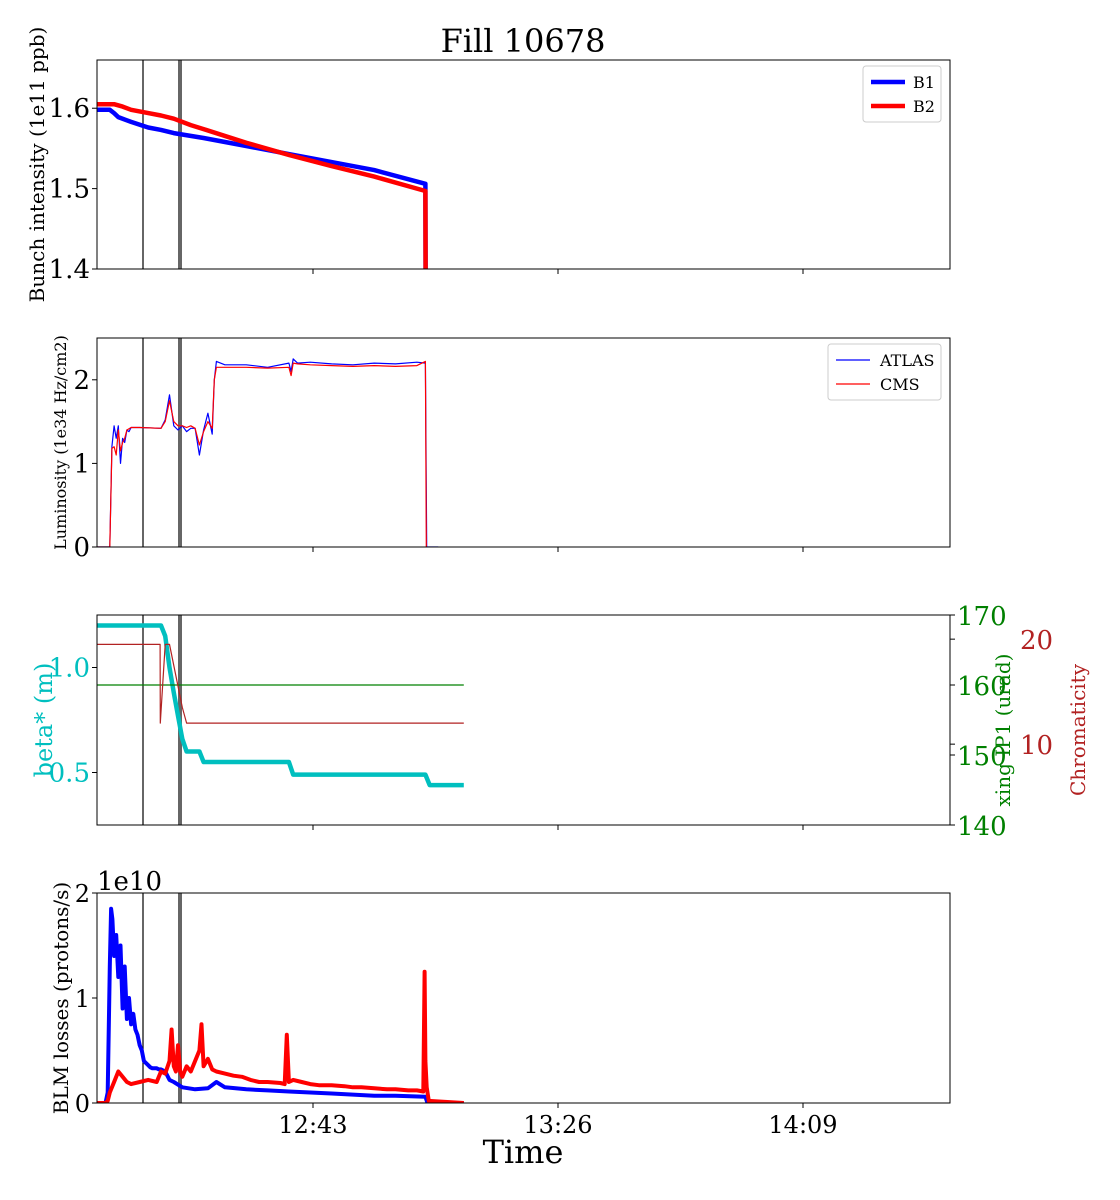 This screenshot has width=1120, height=1200. Describe the element at coordinates (44, 720) in the screenshot. I see `y-axis-label: beta* (m)` at that location.